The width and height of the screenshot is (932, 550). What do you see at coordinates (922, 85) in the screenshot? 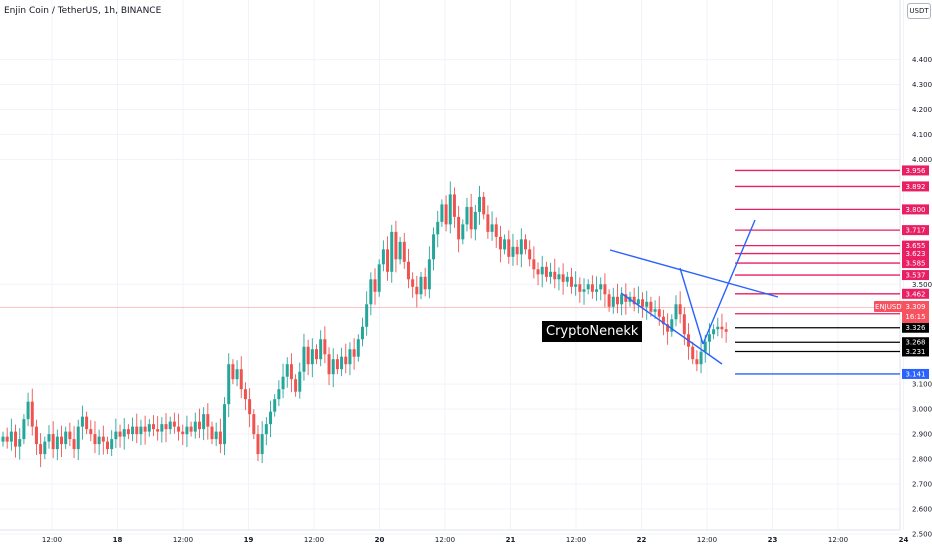
I see `price-tick-label: 4.300` at bounding box center [922, 85].